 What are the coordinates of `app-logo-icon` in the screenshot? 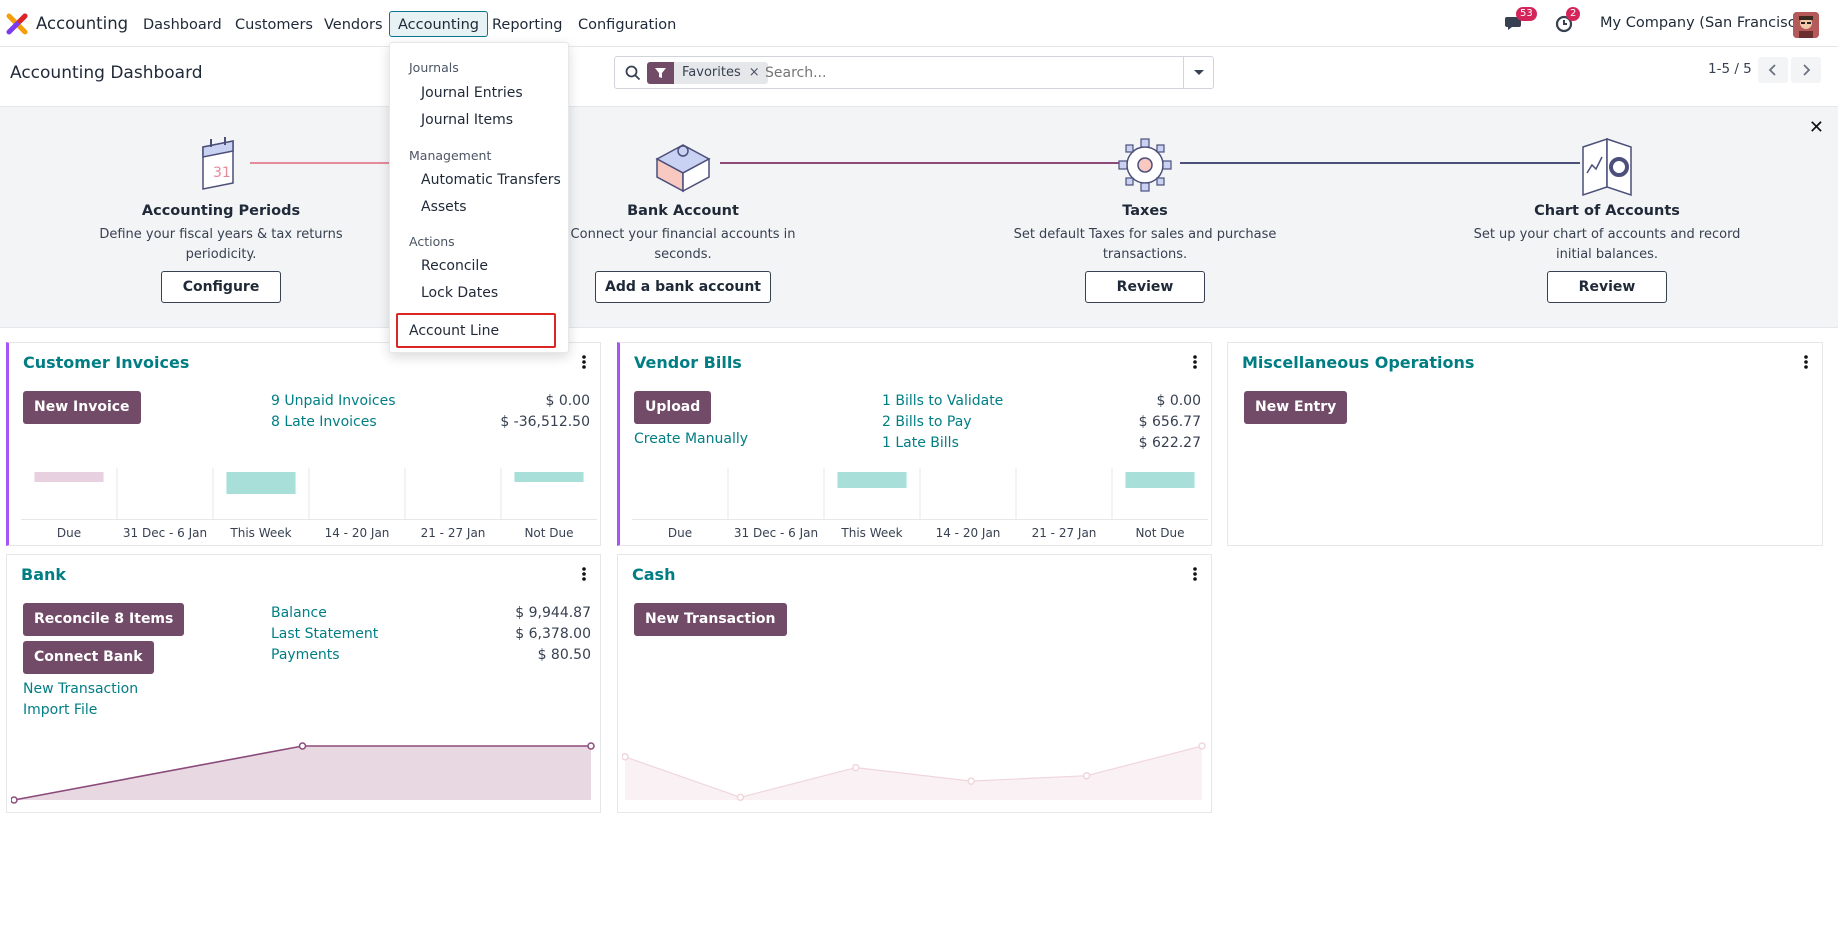 It's located at (17, 24).